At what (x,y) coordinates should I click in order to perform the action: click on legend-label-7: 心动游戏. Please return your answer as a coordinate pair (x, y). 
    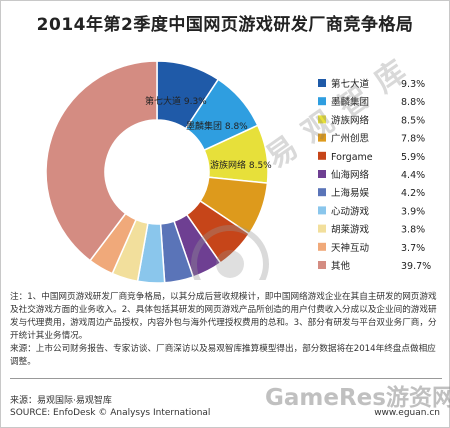
    Looking at the image, I should click on (350, 211).